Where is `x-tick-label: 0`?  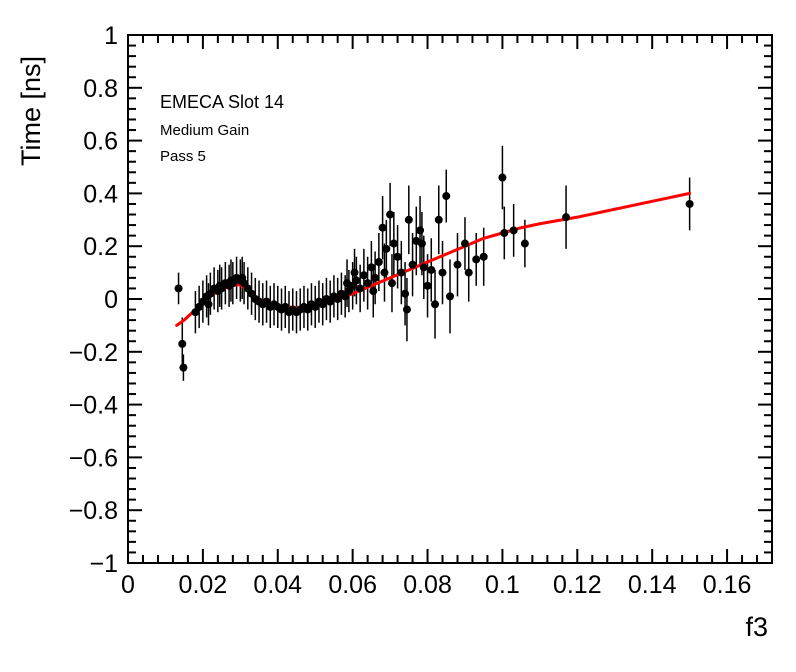 x-tick-label: 0 is located at coordinates (128, 585).